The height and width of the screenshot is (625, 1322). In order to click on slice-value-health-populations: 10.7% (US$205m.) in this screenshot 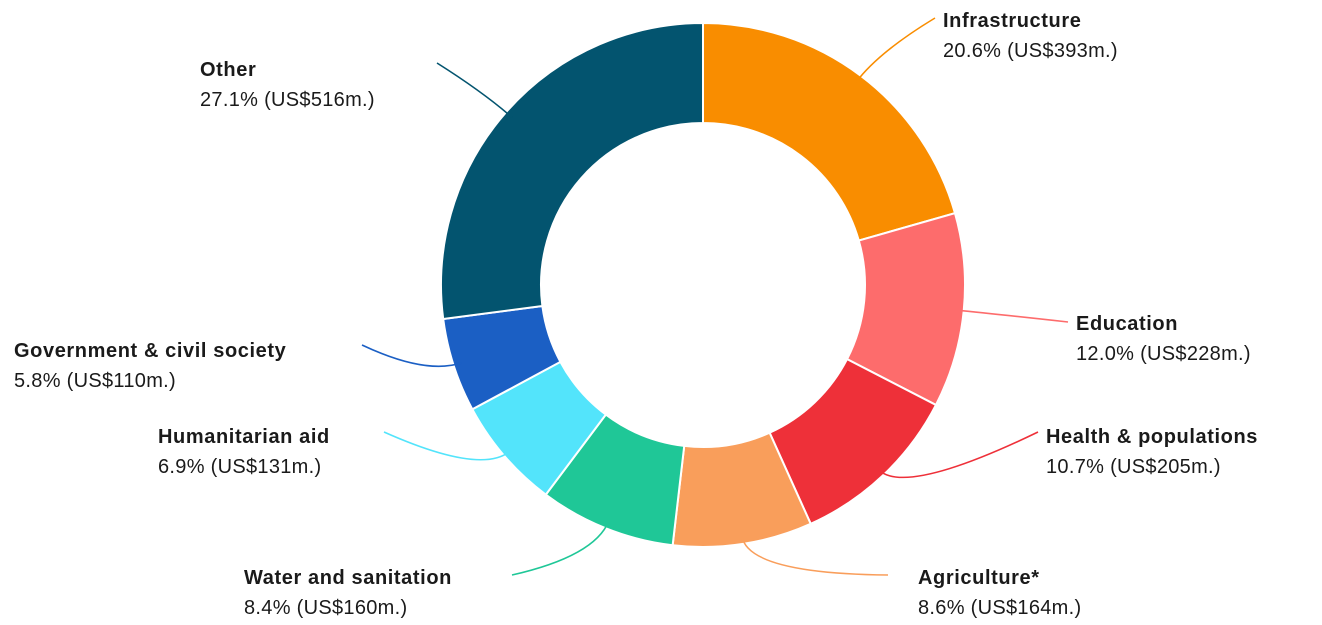, I will do `click(1133, 467)`.